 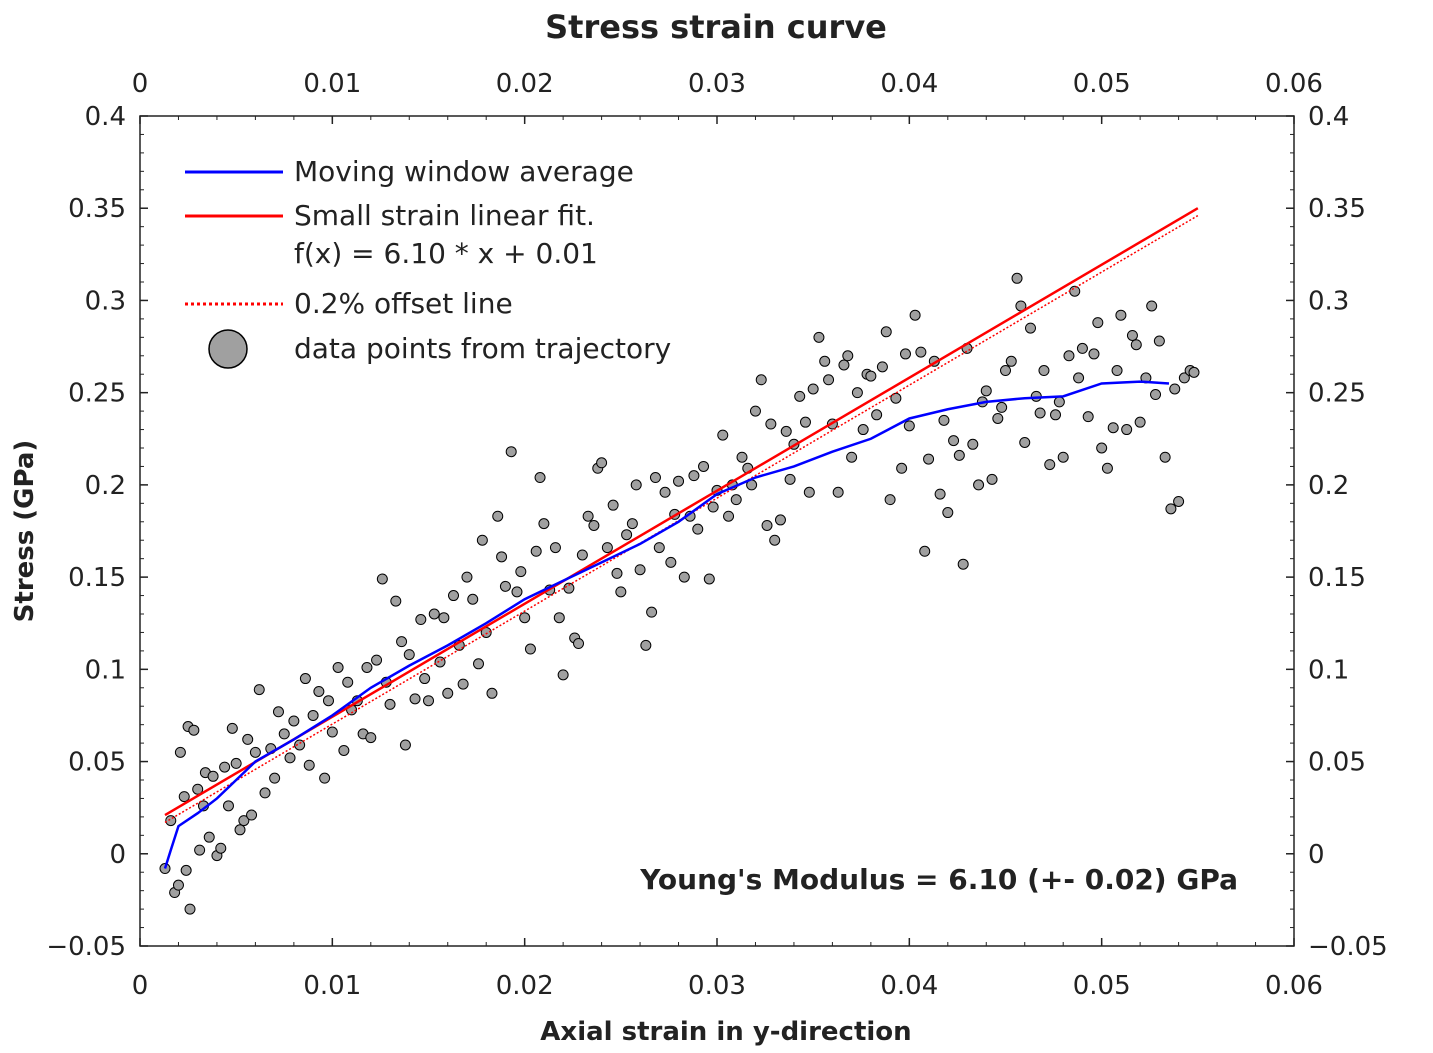 What do you see at coordinates (140, 84) in the screenshot?
I see `x-top-tick-label: 0` at bounding box center [140, 84].